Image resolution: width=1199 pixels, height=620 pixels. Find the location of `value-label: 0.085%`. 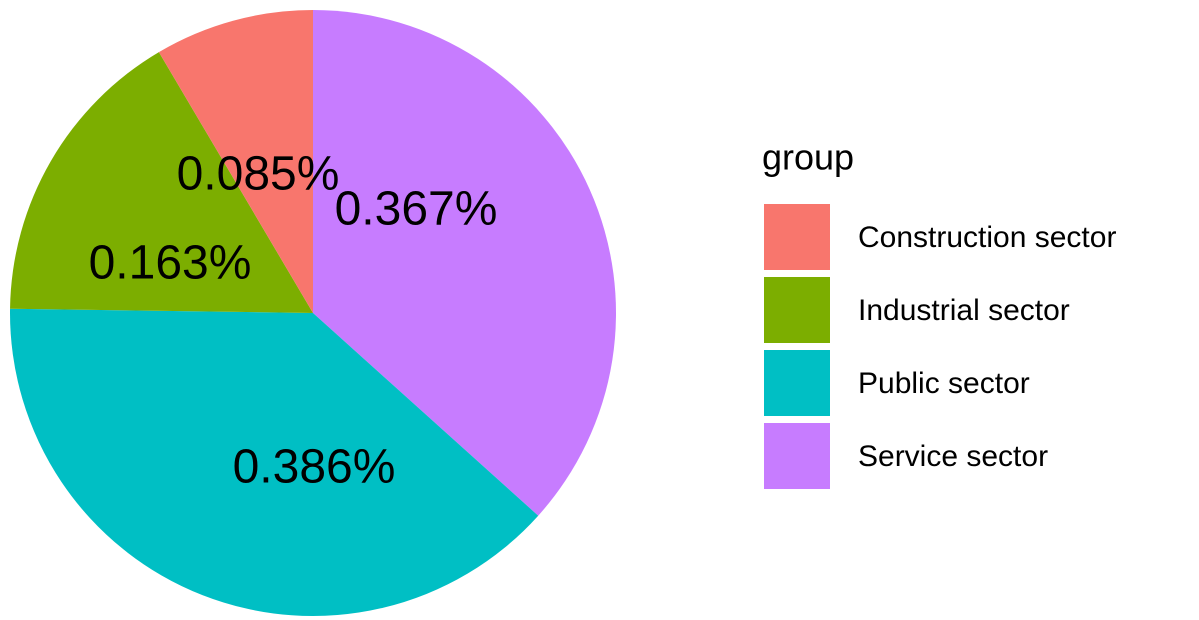

value-label: 0.085% is located at coordinates (258, 174).